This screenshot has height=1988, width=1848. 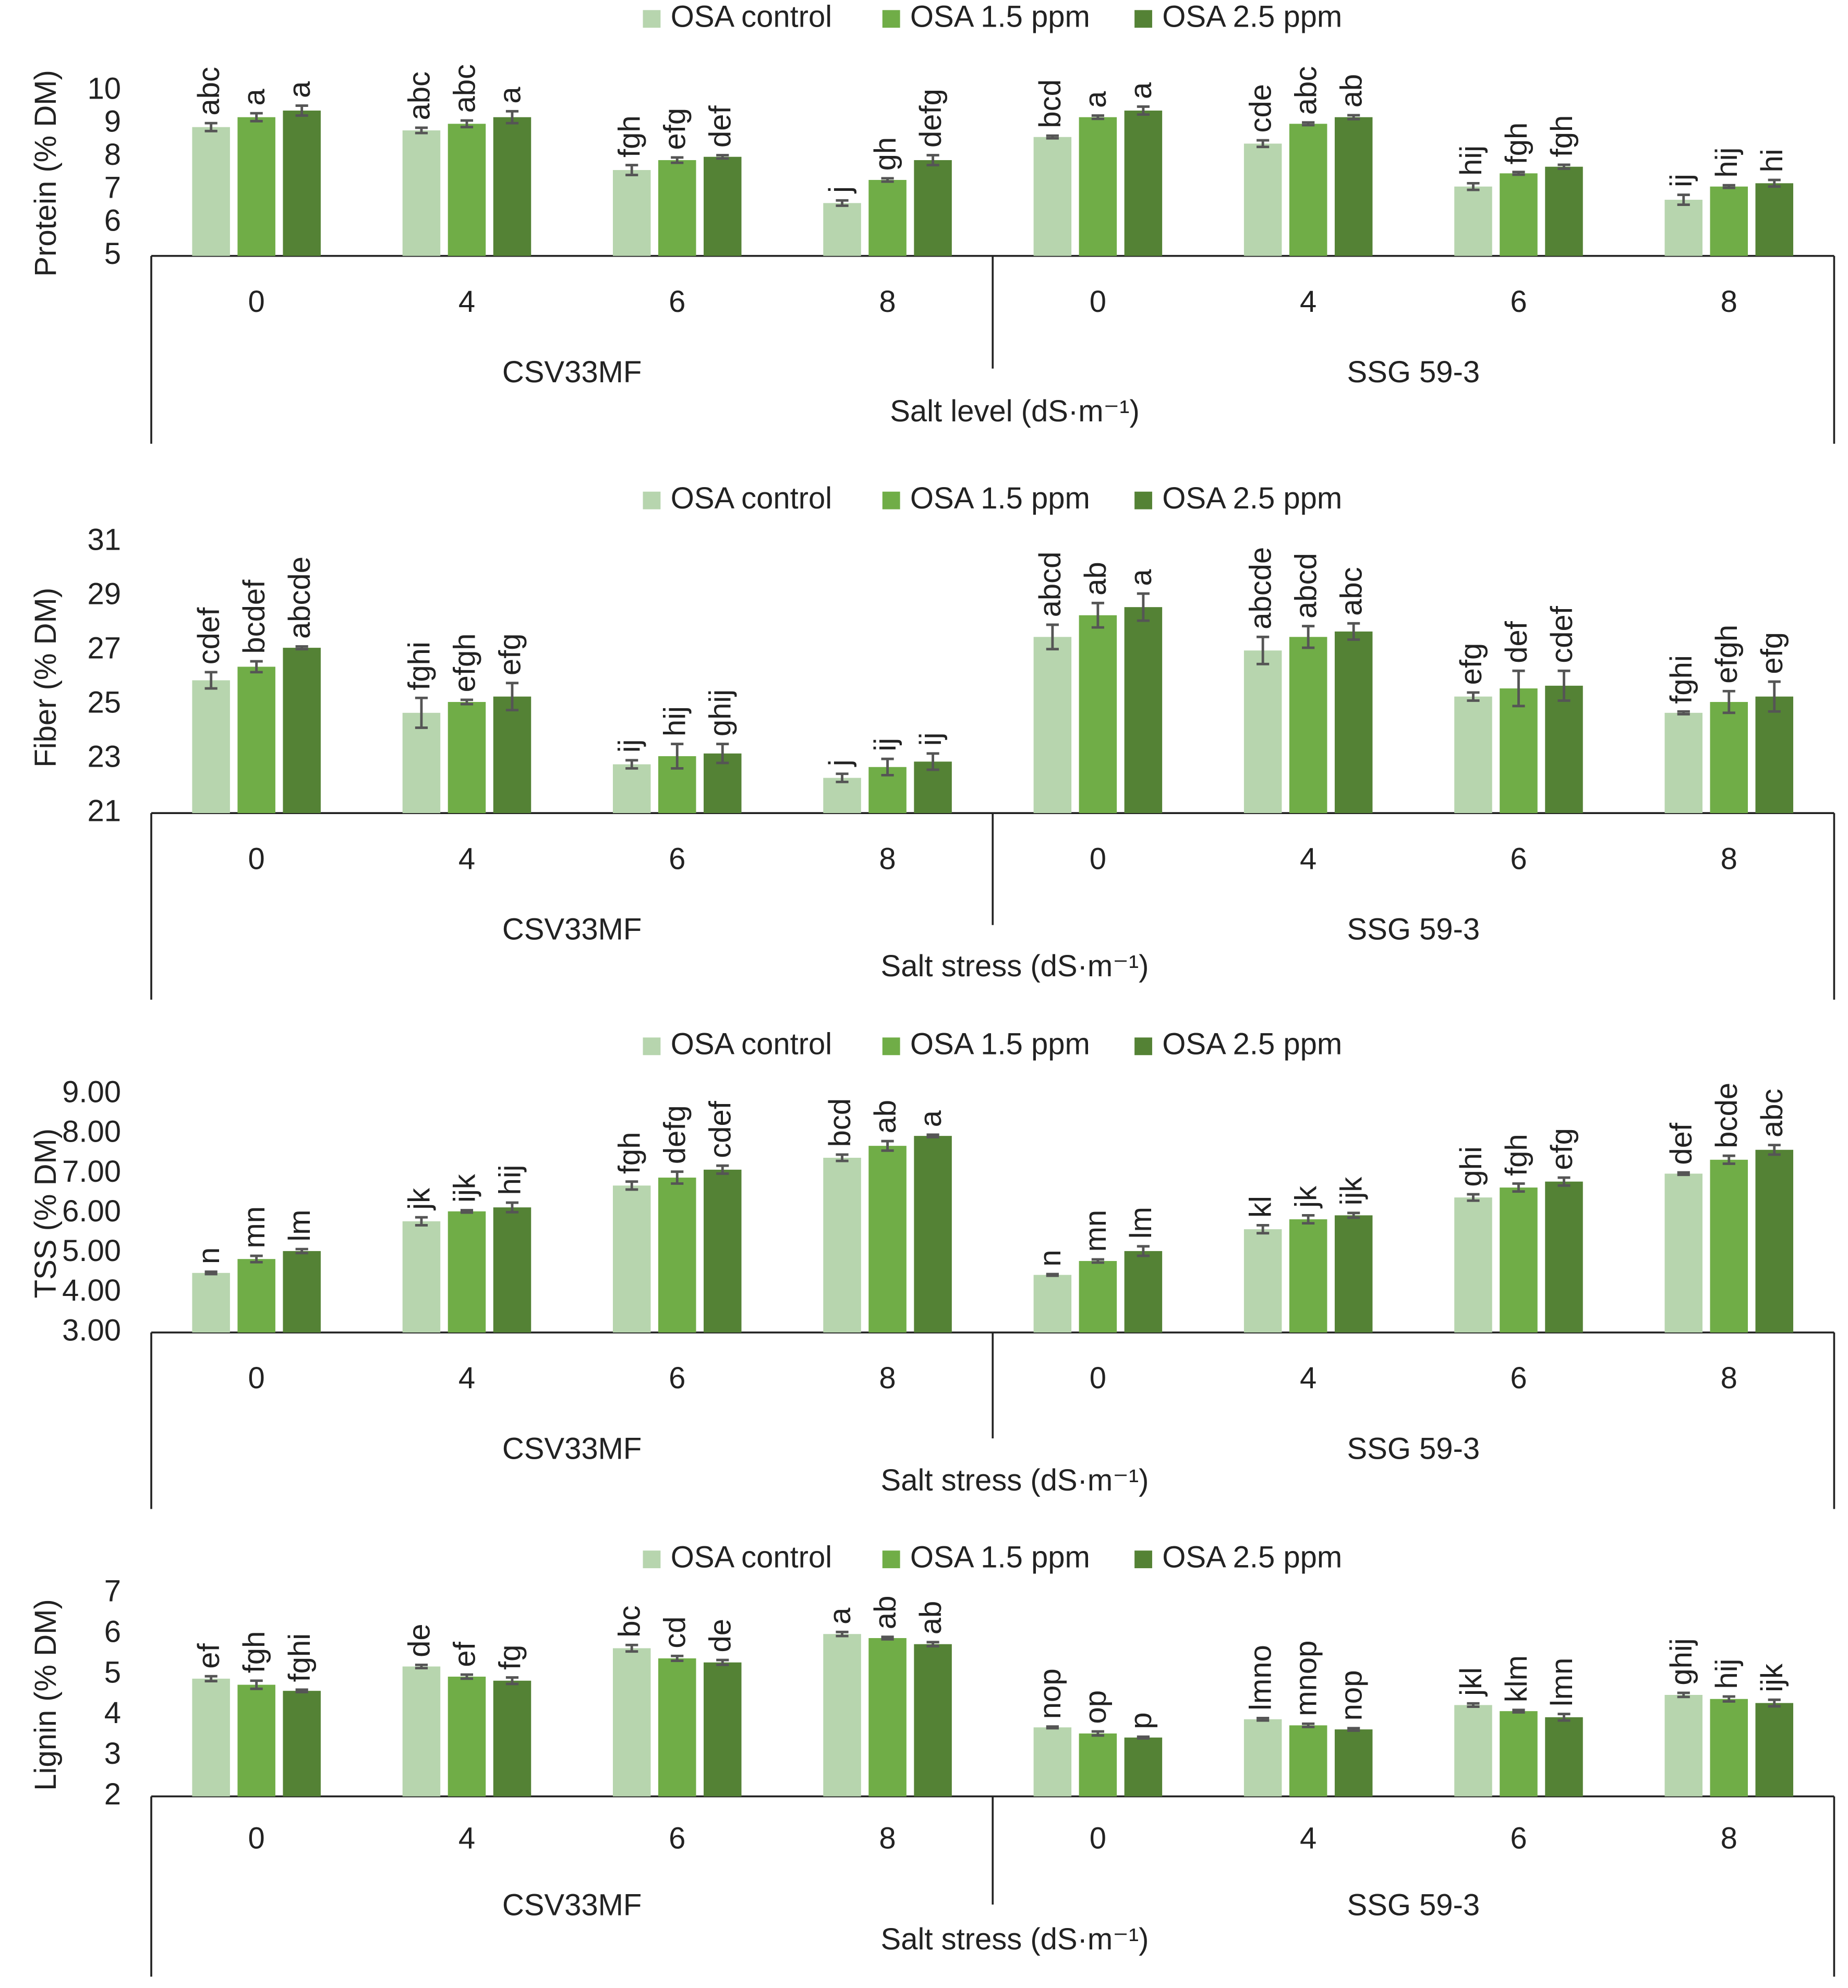 I want to click on y-tick-label: 9, so click(x=113, y=122).